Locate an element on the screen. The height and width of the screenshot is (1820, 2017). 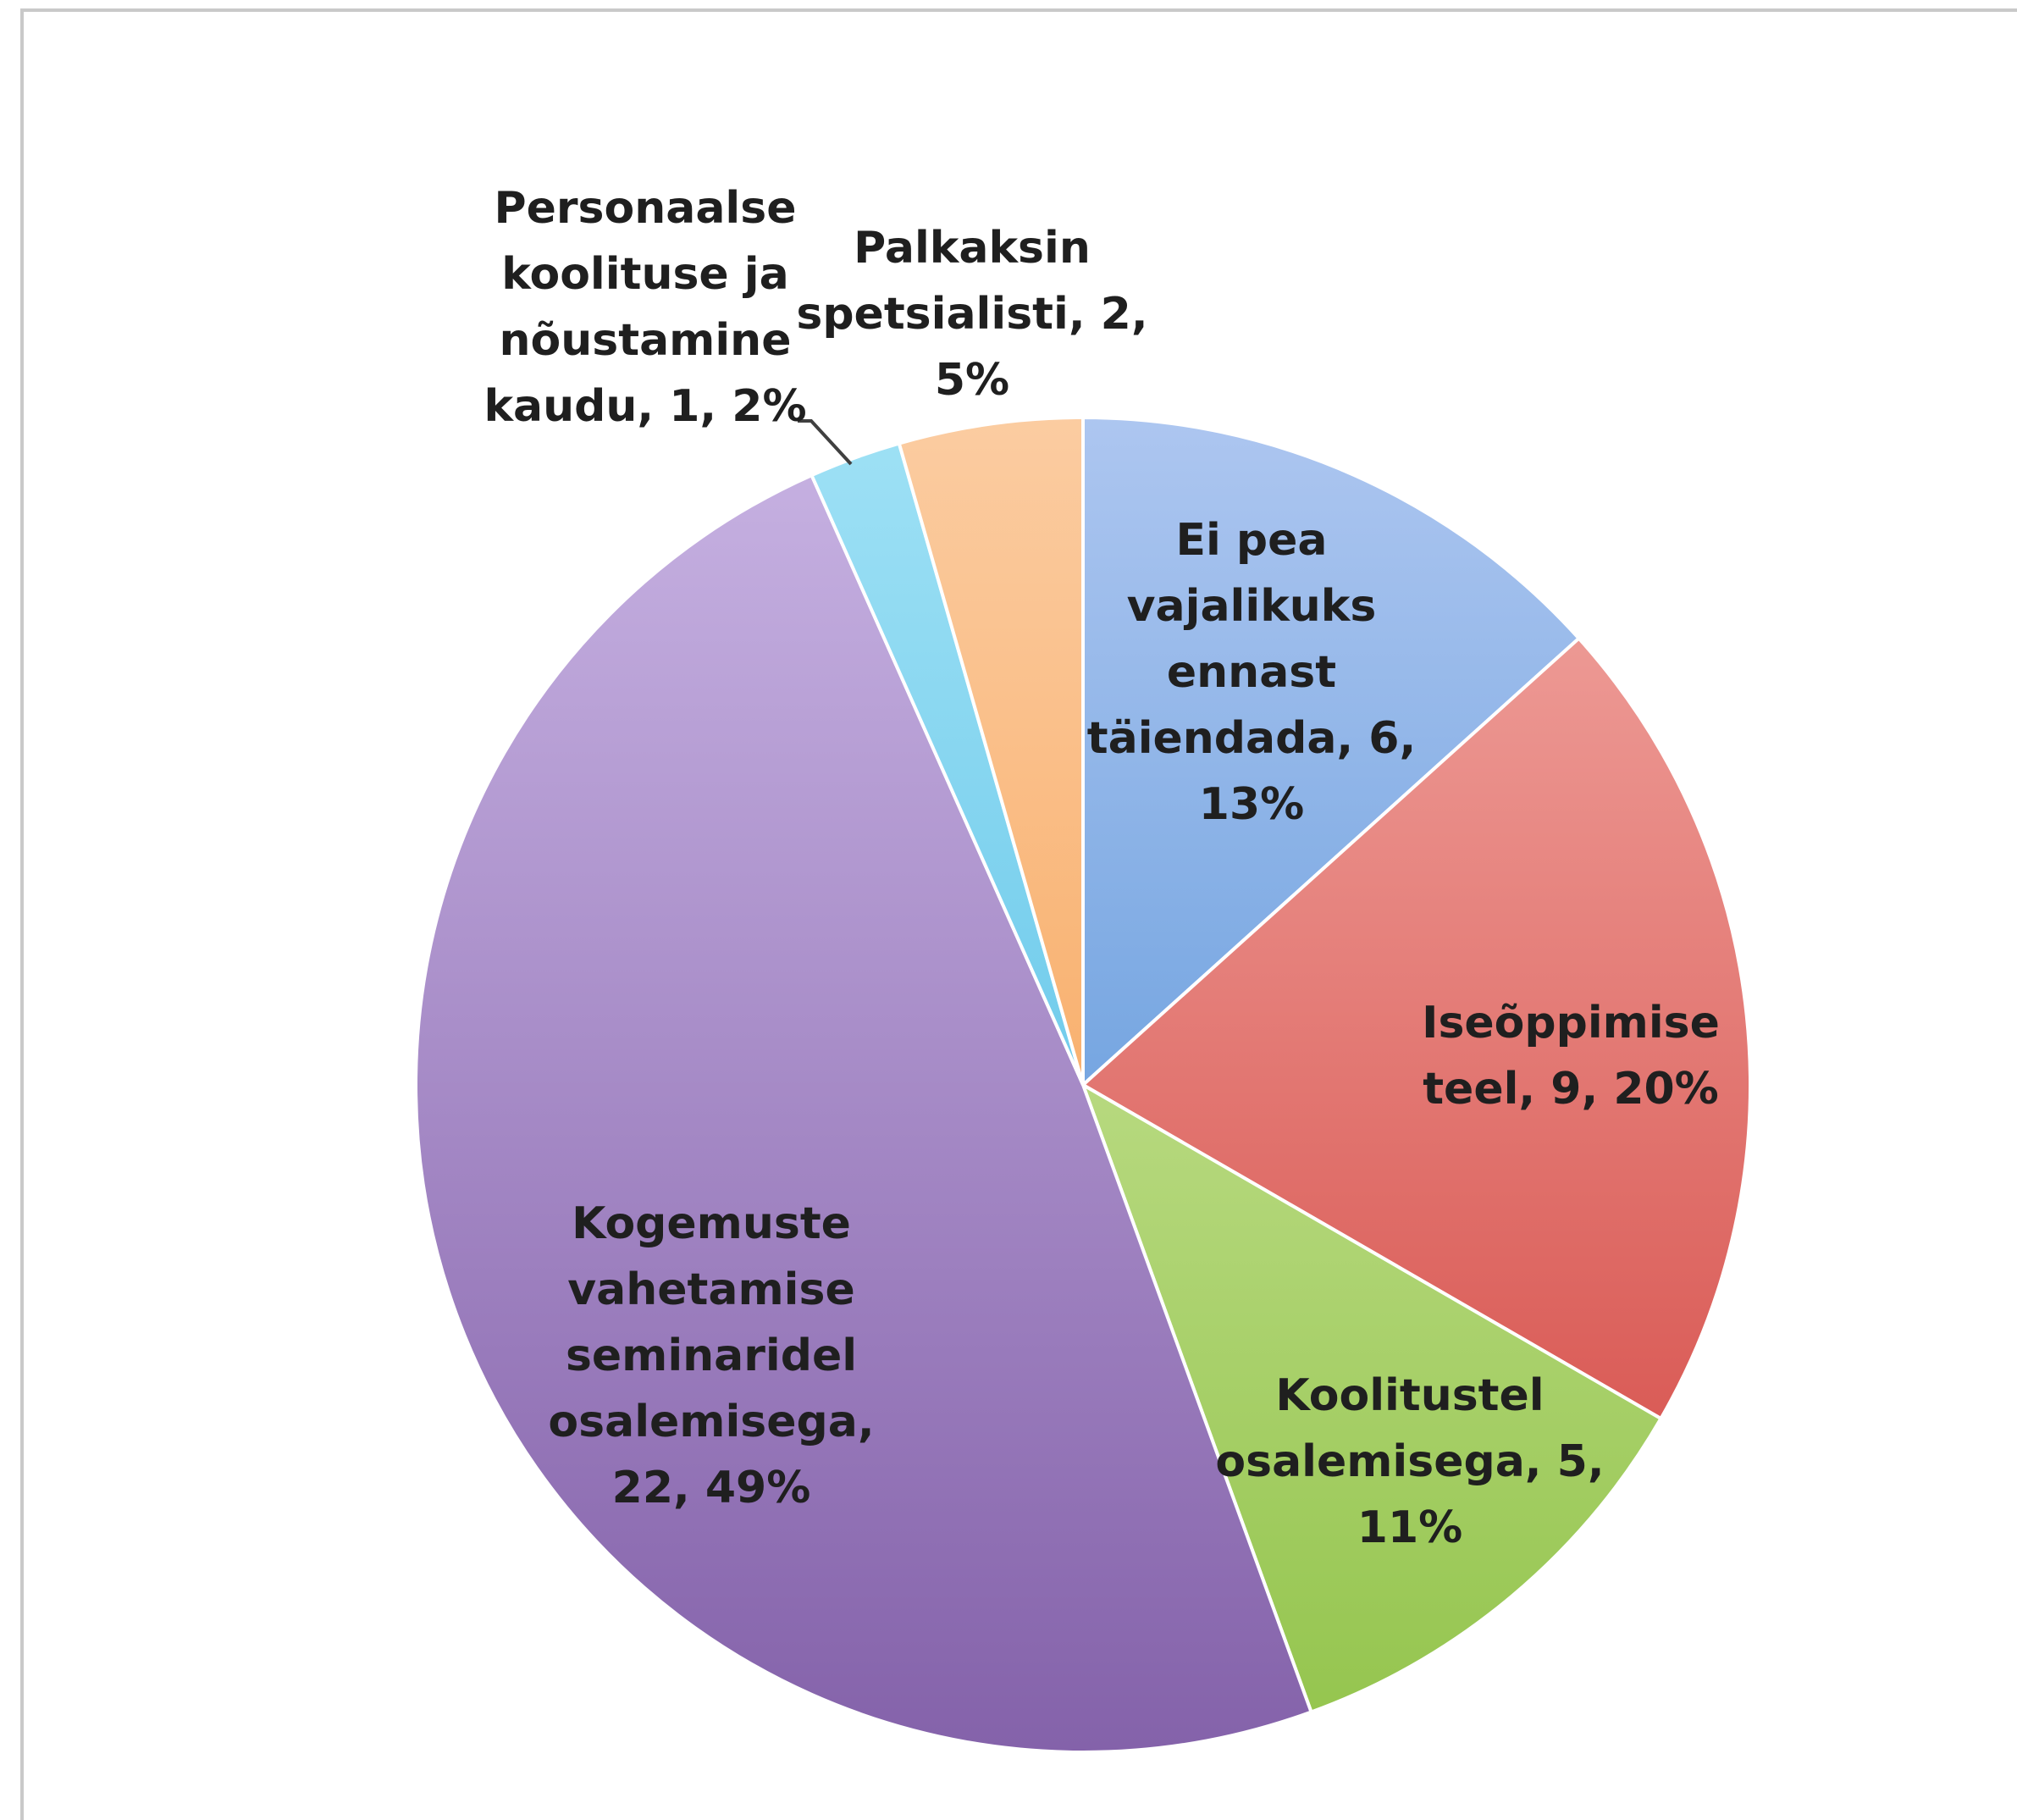
slice-label-line: nõustamine is located at coordinates (646, 340).